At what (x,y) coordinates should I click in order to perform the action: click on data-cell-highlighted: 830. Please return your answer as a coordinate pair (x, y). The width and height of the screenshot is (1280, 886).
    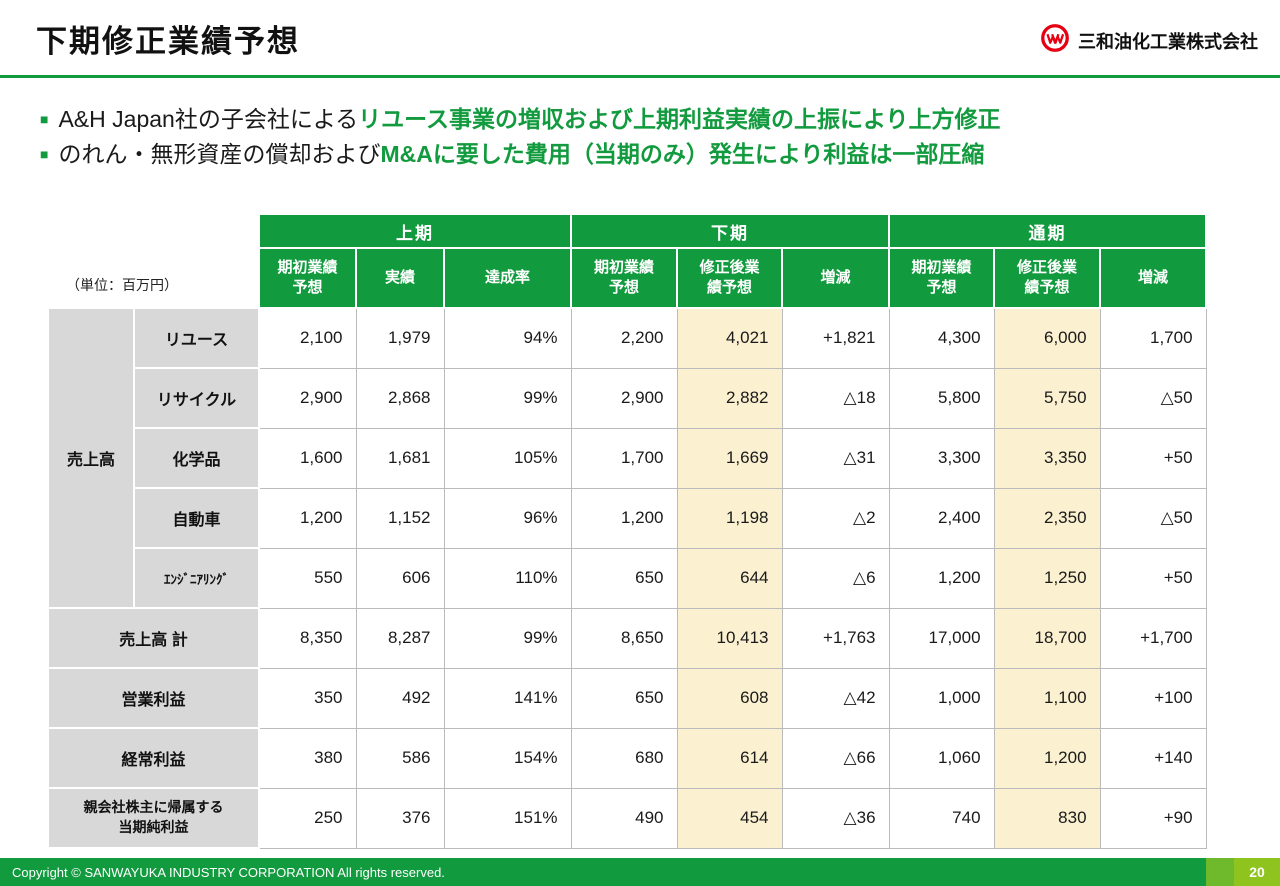
    Looking at the image, I should click on (1047, 818).